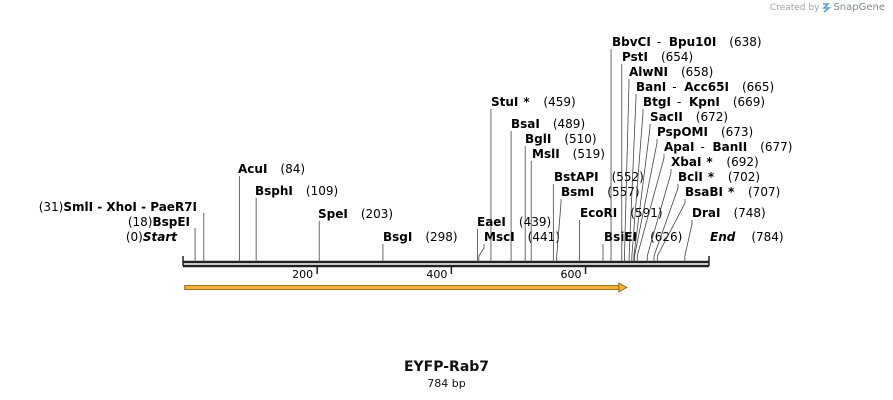 This screenshot has width=893, height=400. What do you see at coordinates (723, 237) in the screenshot?
I see `end-label: End` at bounding box center [723, 237].